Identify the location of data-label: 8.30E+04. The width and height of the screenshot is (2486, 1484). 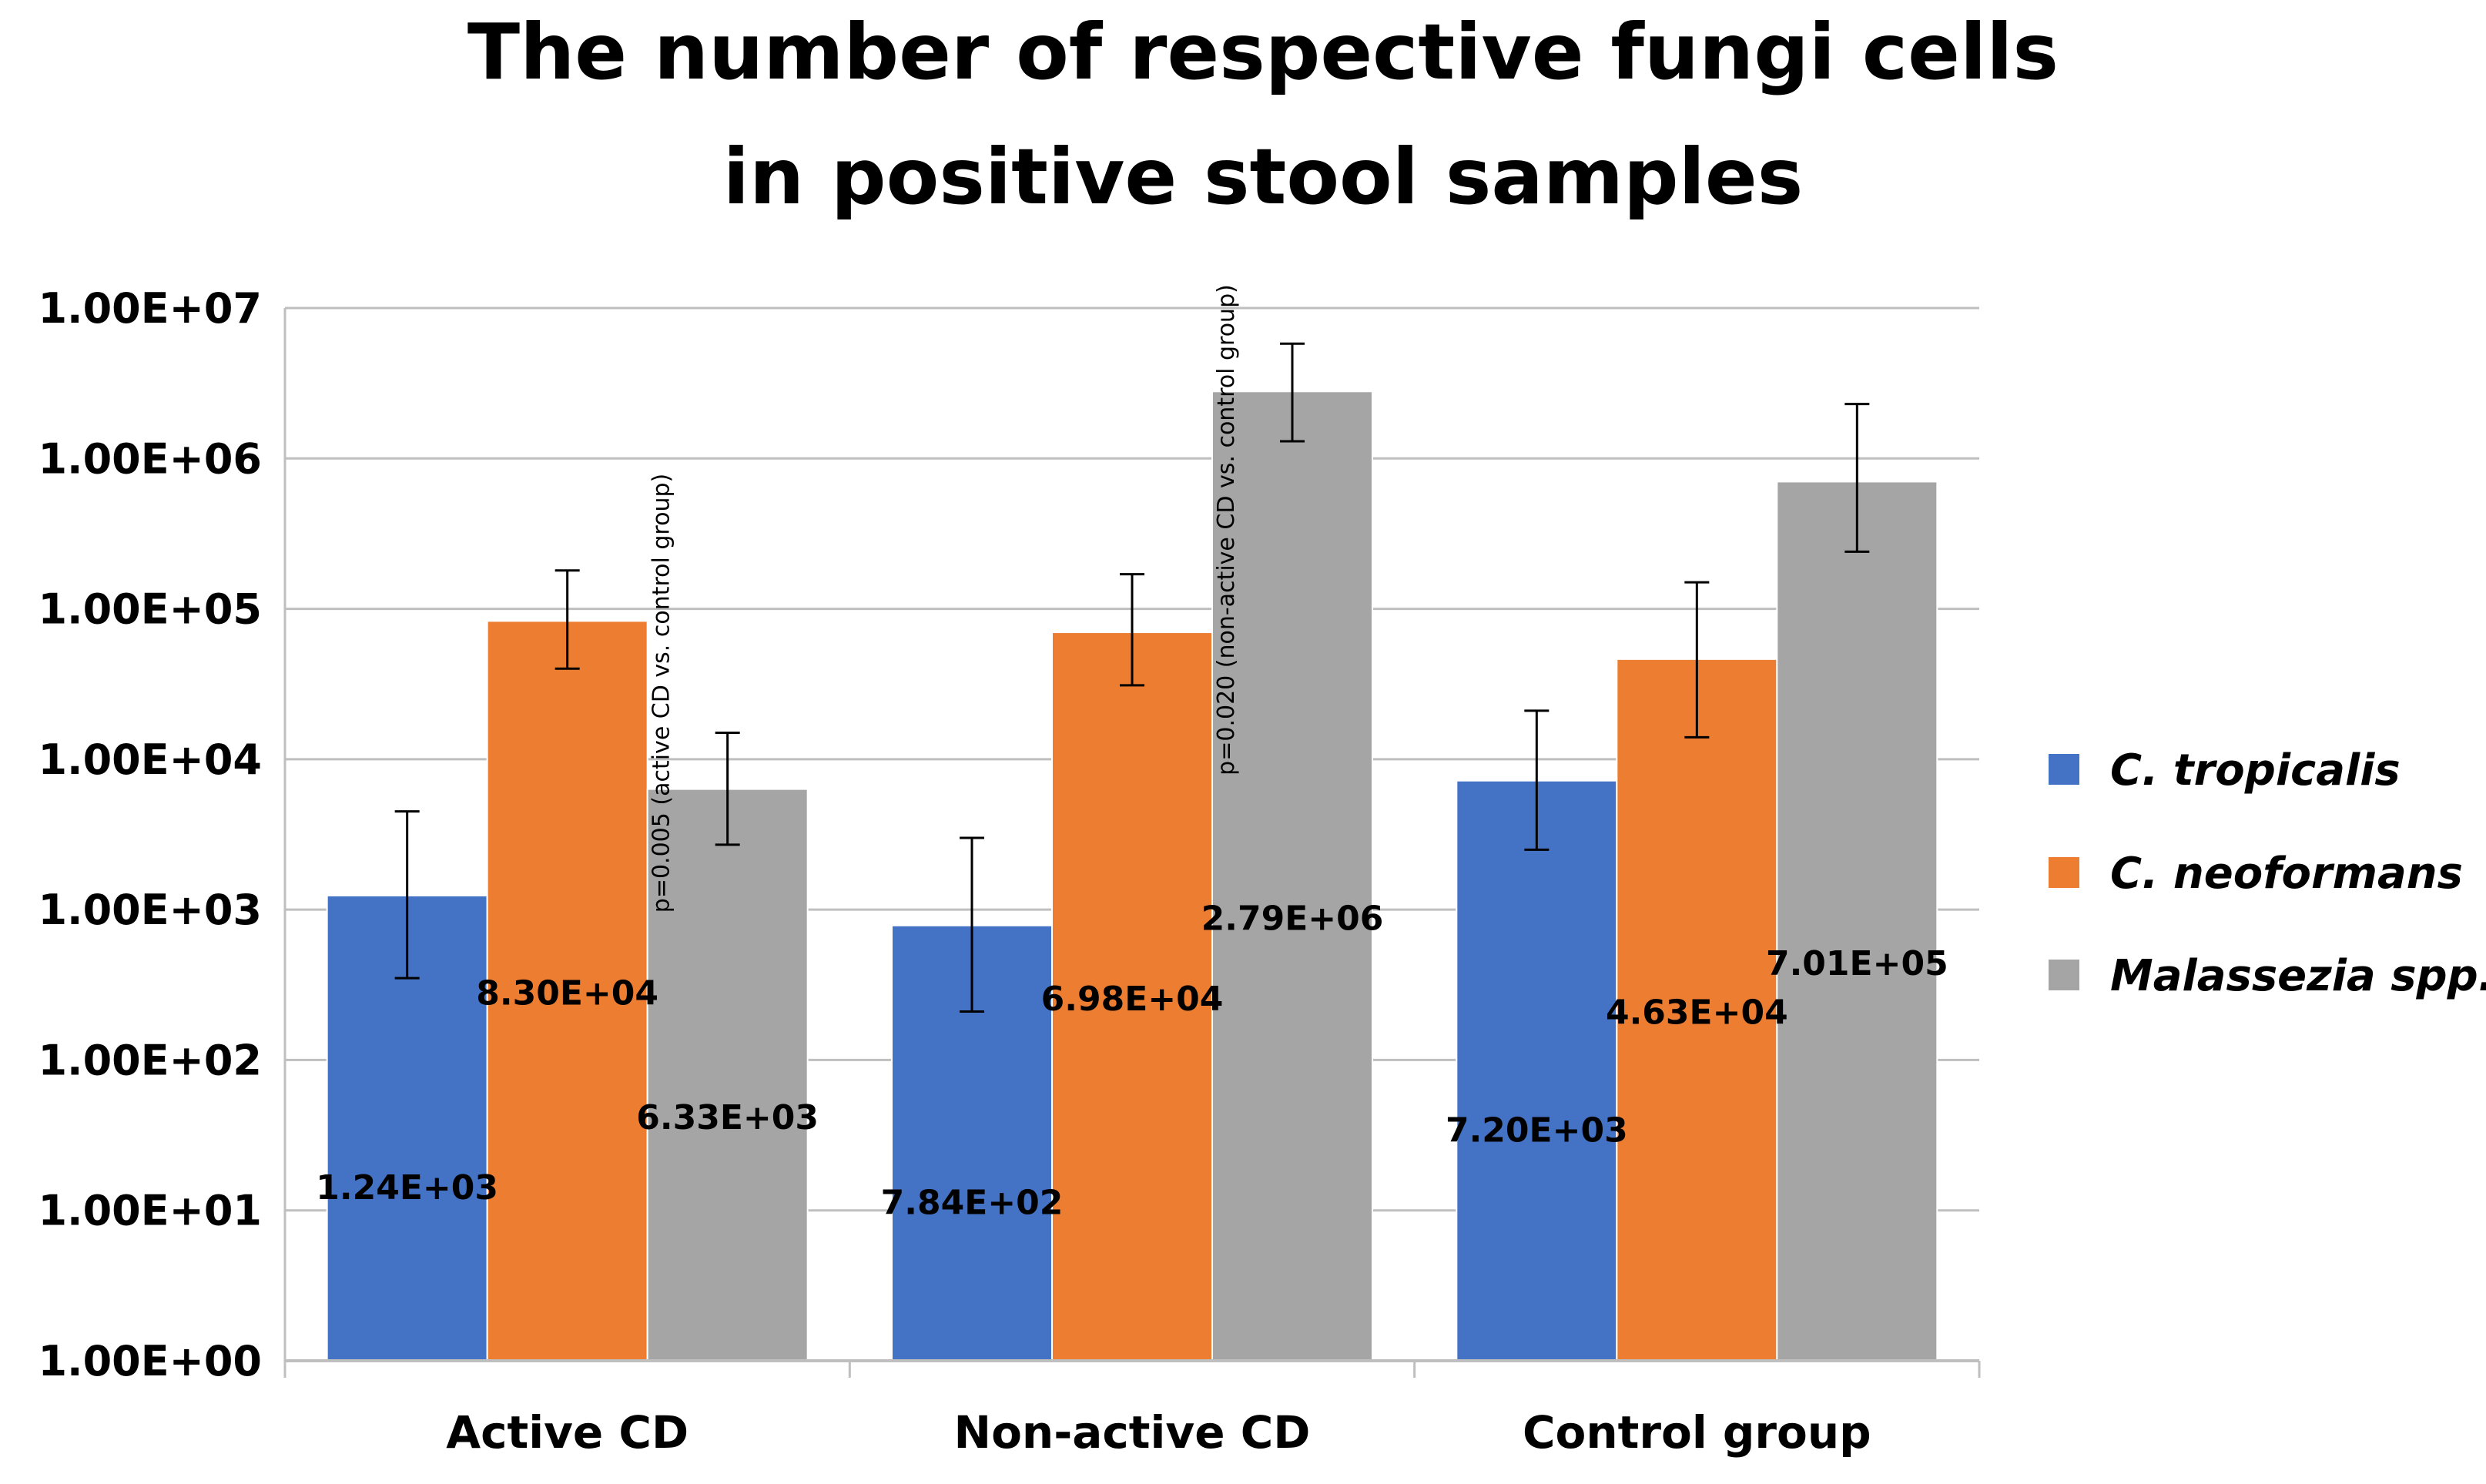
(567, 994).